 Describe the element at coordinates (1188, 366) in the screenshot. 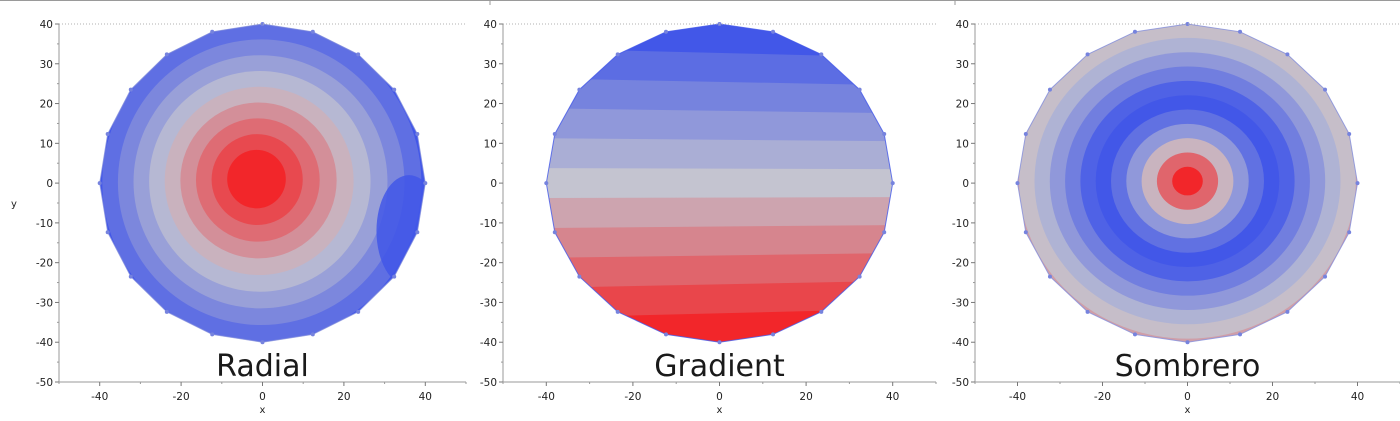

I see `panel-caption: Sombrero` at that location.